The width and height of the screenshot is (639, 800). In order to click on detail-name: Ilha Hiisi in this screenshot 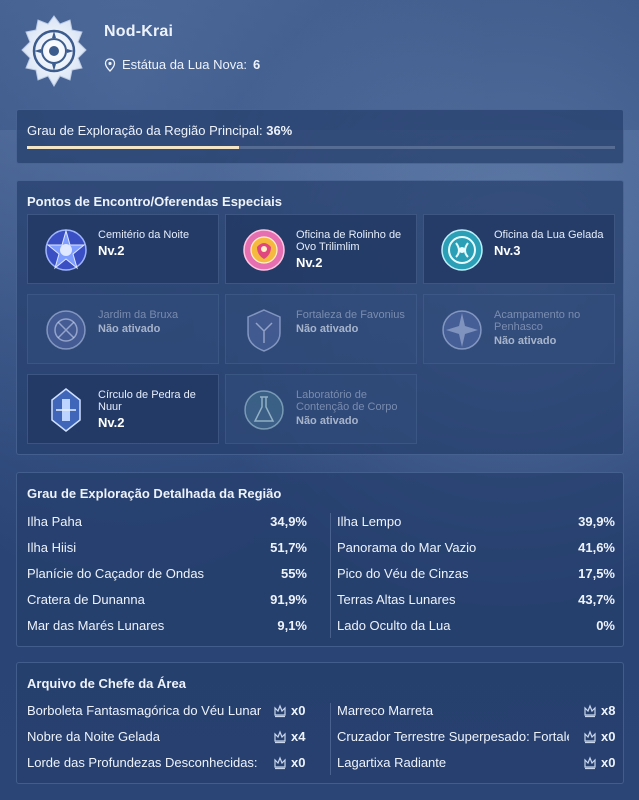, I will do `click(52, 547)`.